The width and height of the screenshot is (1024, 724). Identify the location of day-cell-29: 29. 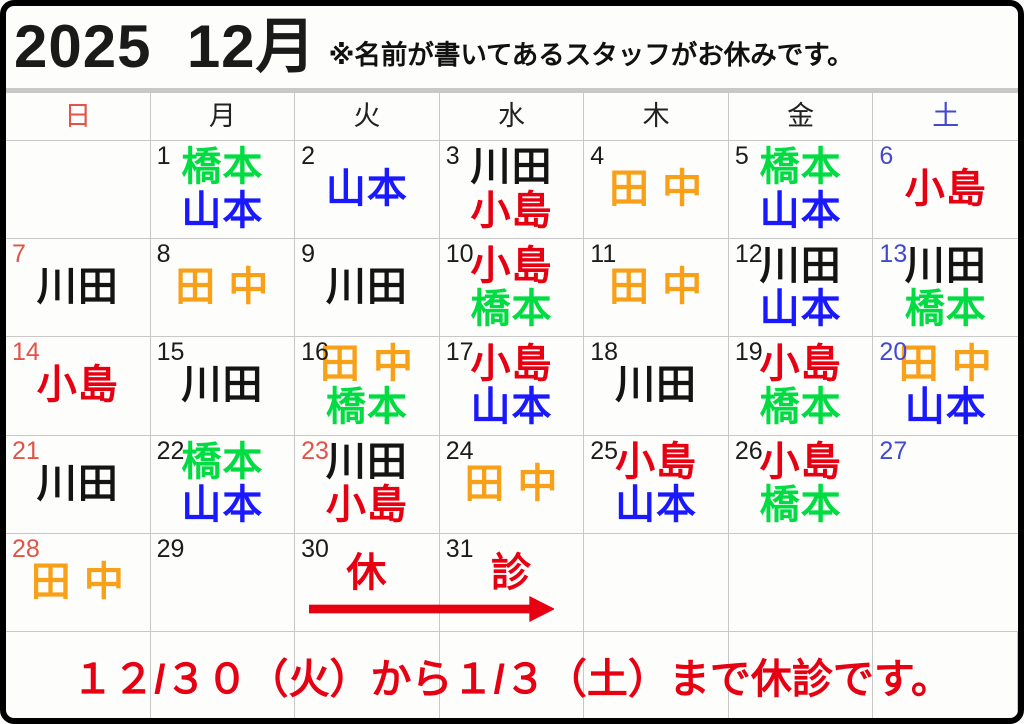
(223, 582).